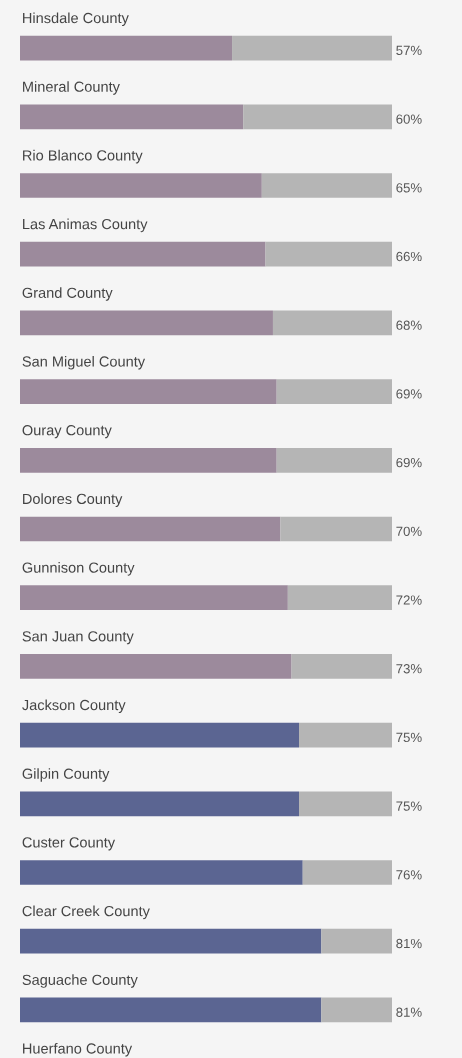  Describe the element at coordinates (409, 50) in the screenshot. I see `data-label: 57%` at that location.